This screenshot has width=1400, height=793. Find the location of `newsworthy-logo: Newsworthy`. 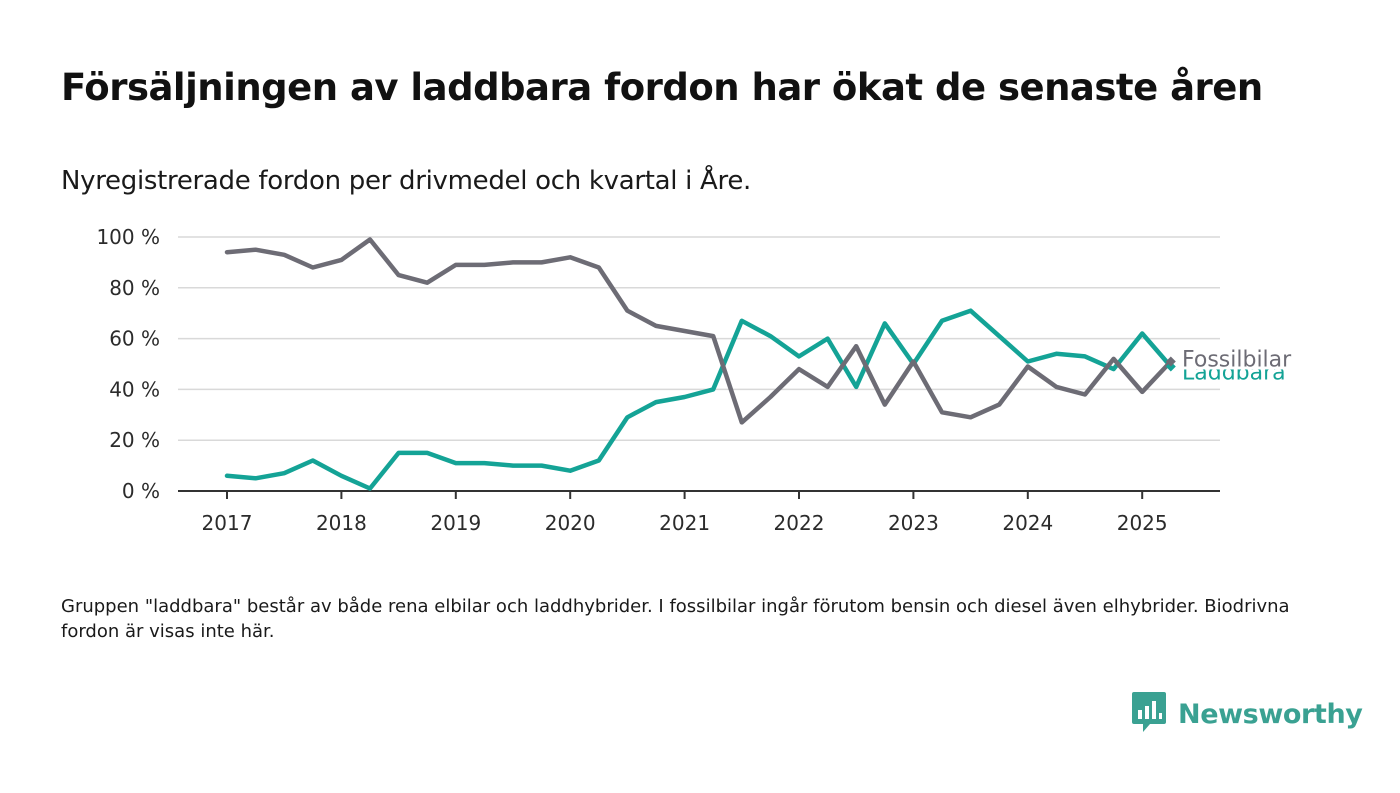

newsworthy-logo: Newsworthy is located at coordinates (1247, 714).